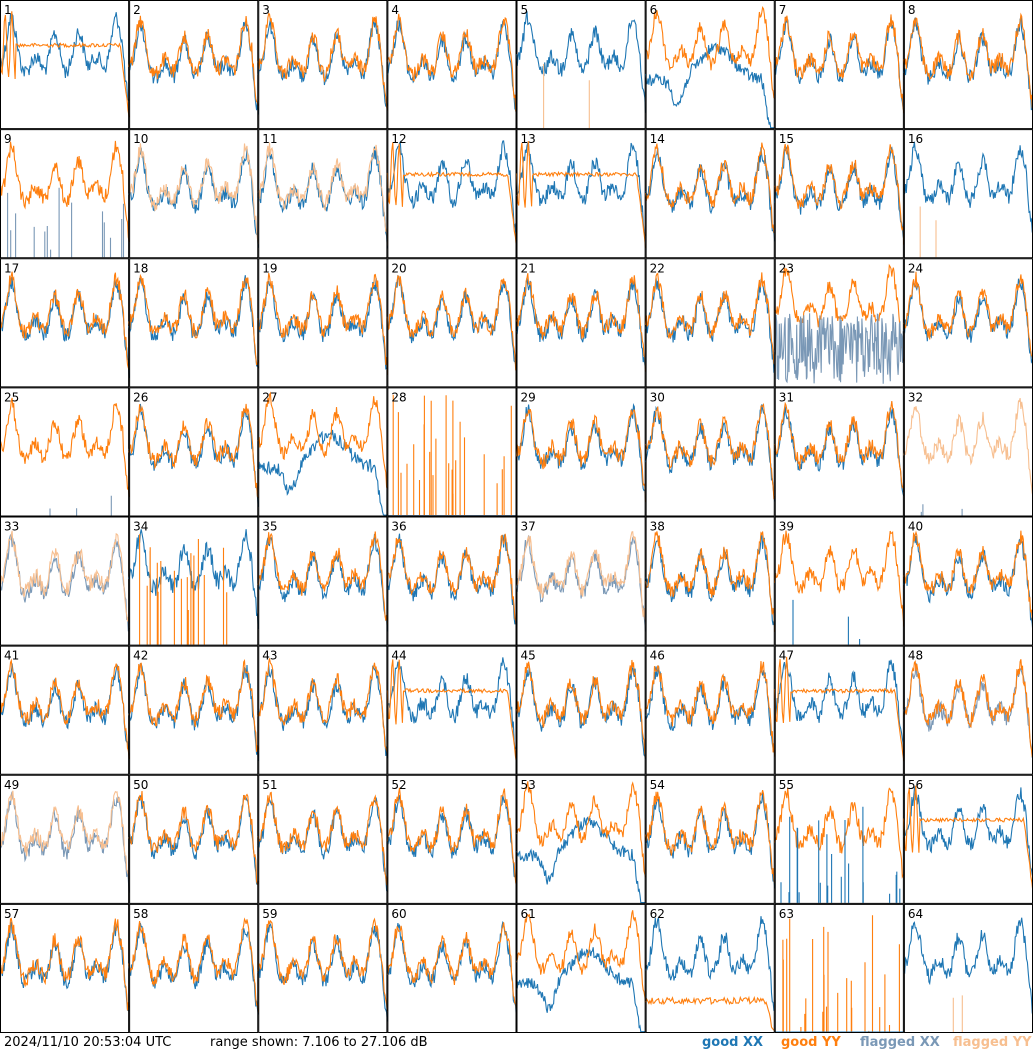 Image resolution: width=1033 pixels, height=1053 pixels. Describe the element at coordinates (137, 10) in the screenshot. I see `panel-label-2: 2` at that location.